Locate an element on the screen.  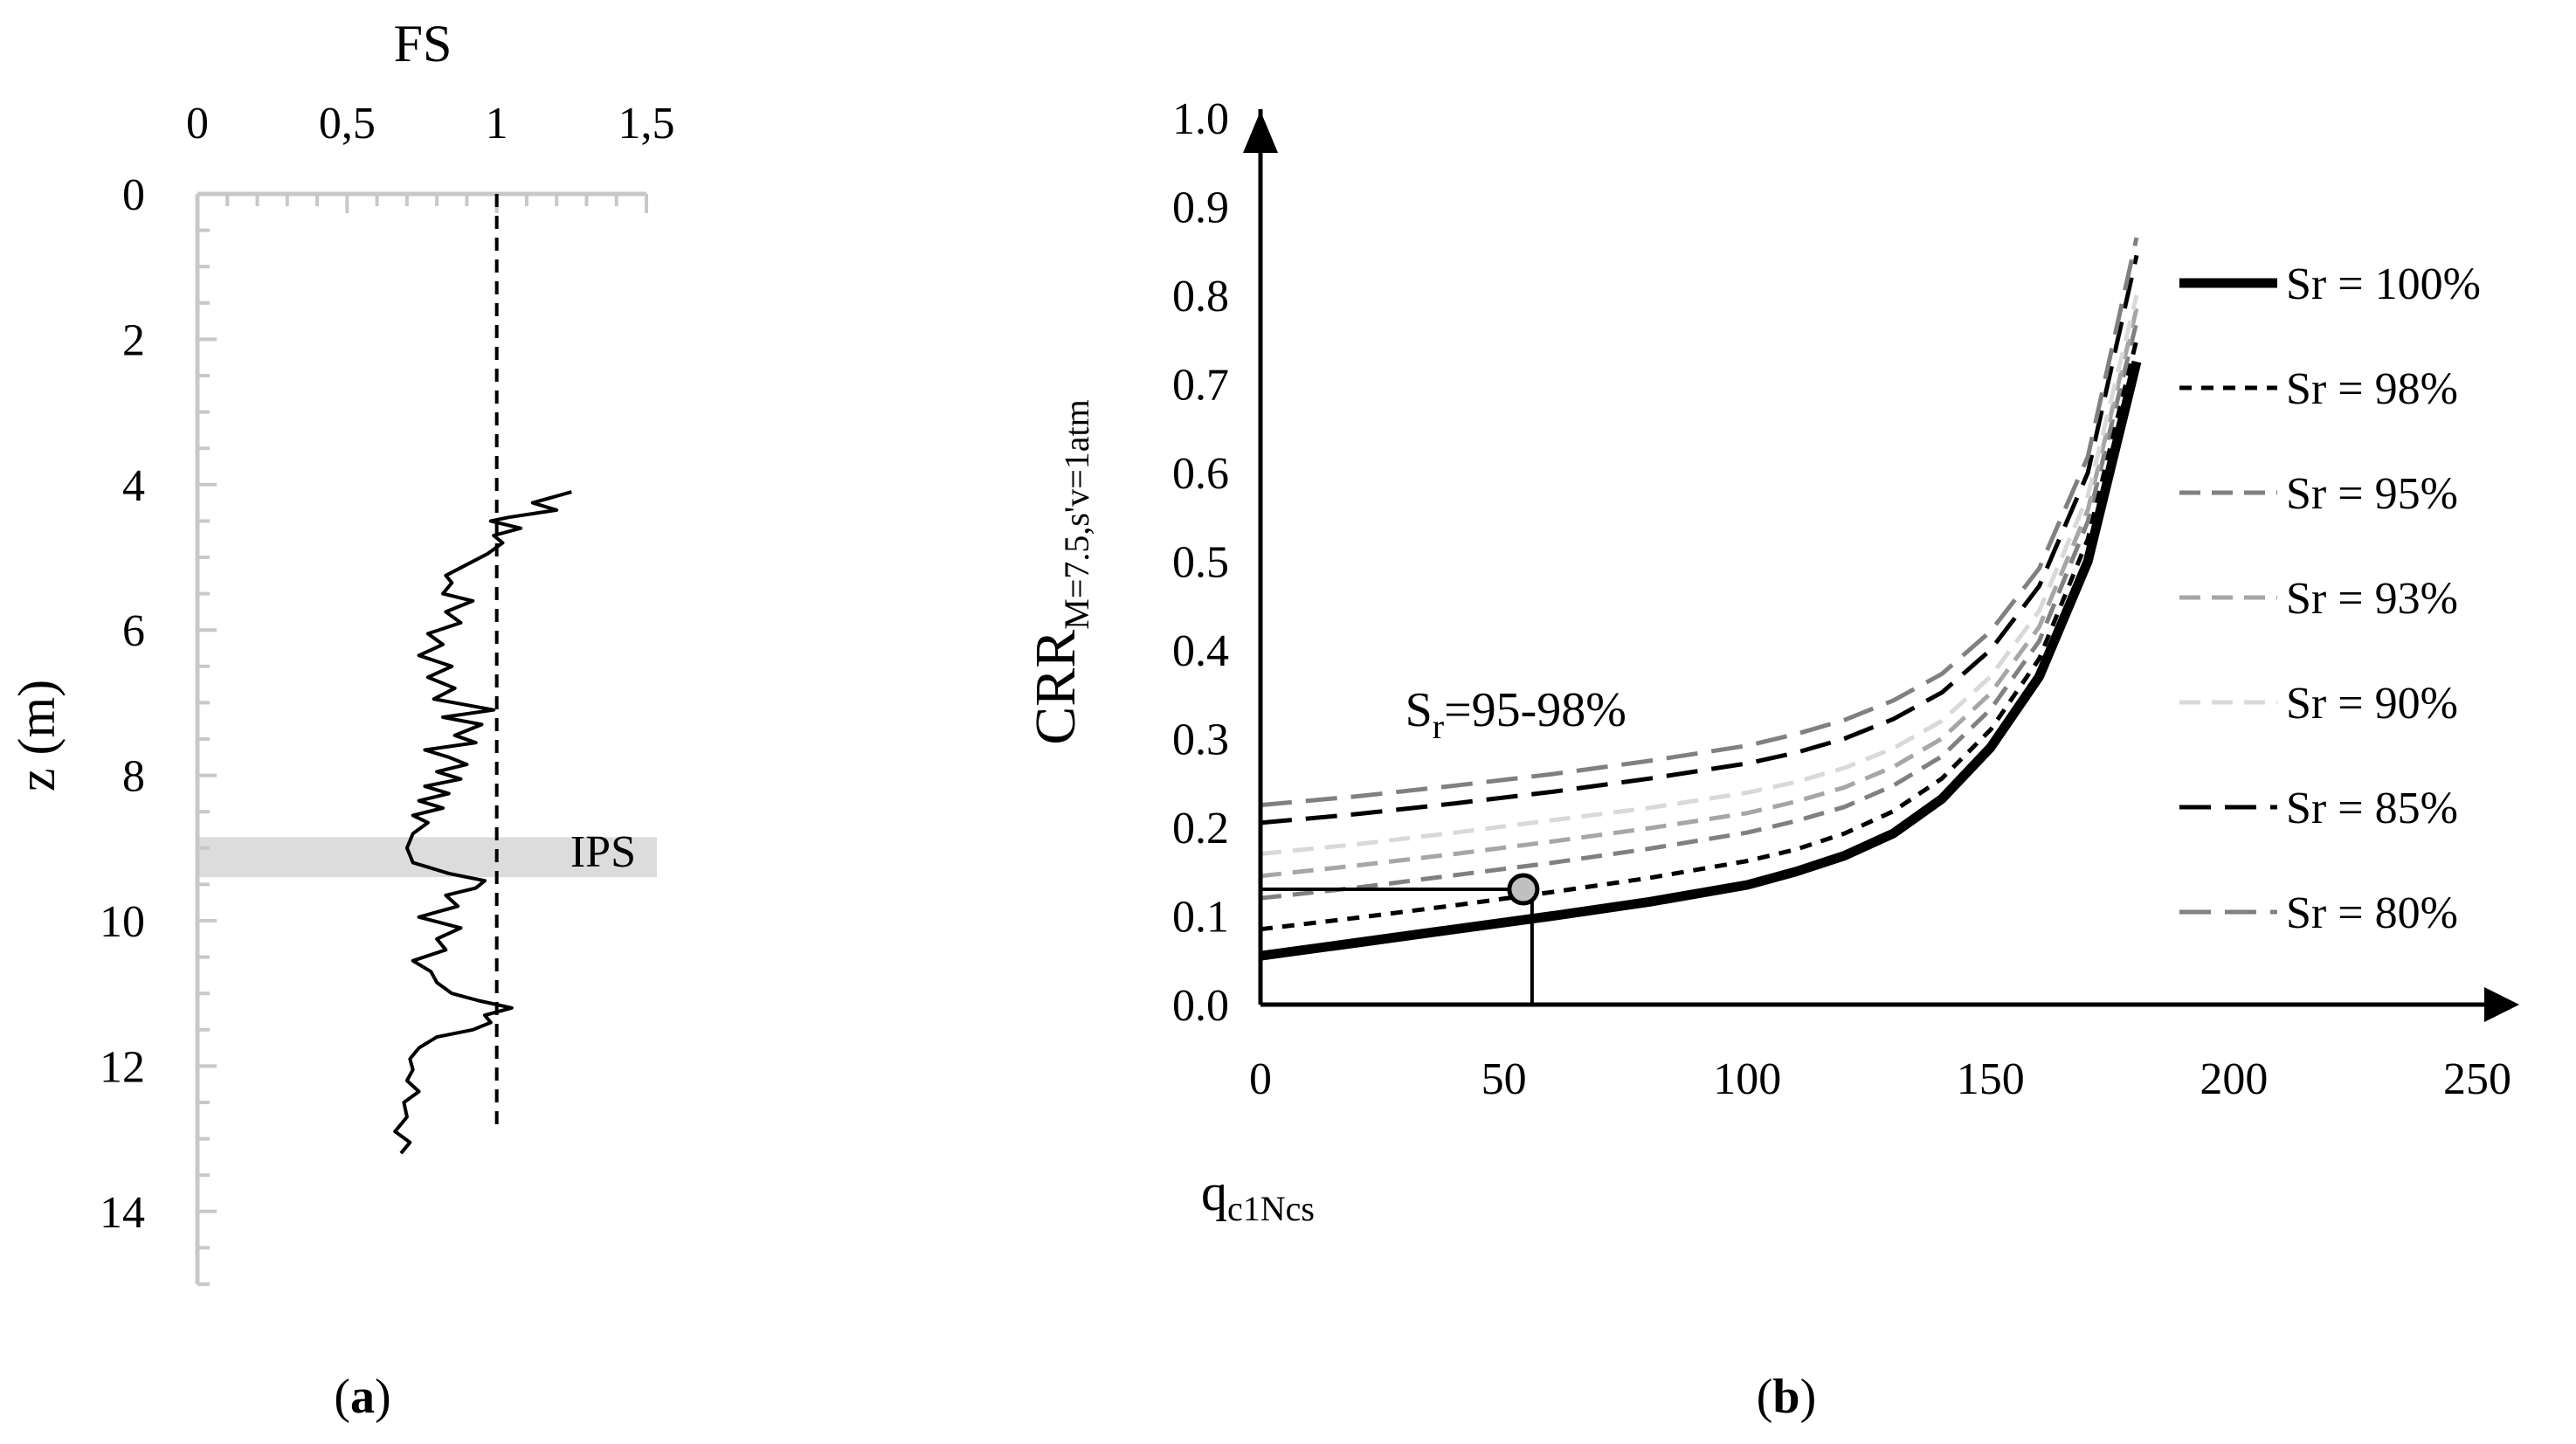
ips-band-label: IPS is located at coordinates (603, 852).